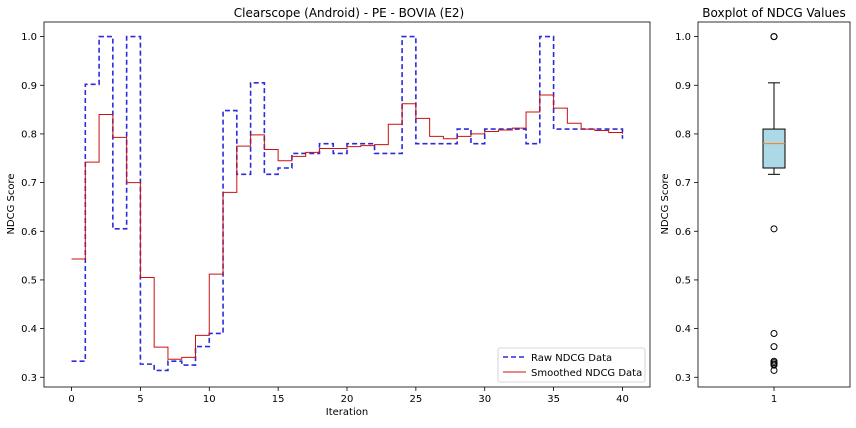  What do you see at coordinates (278, 399) in the screenshot?
I see `x-tick-label: 15` at bounding box center [278, 399].